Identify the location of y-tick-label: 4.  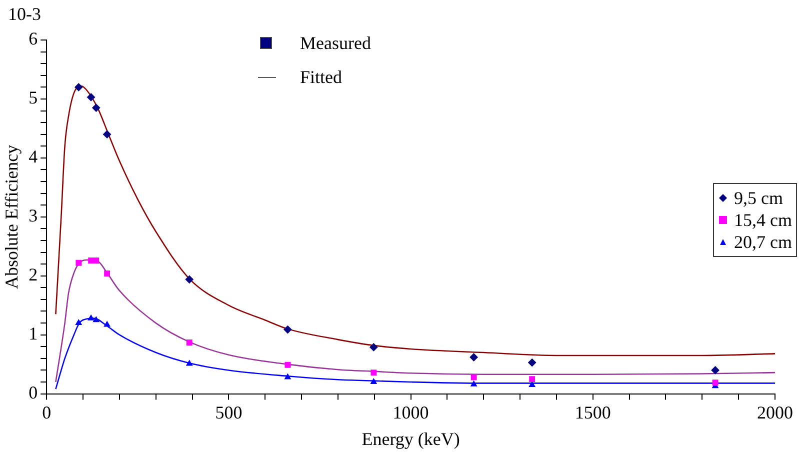
(33, 156).